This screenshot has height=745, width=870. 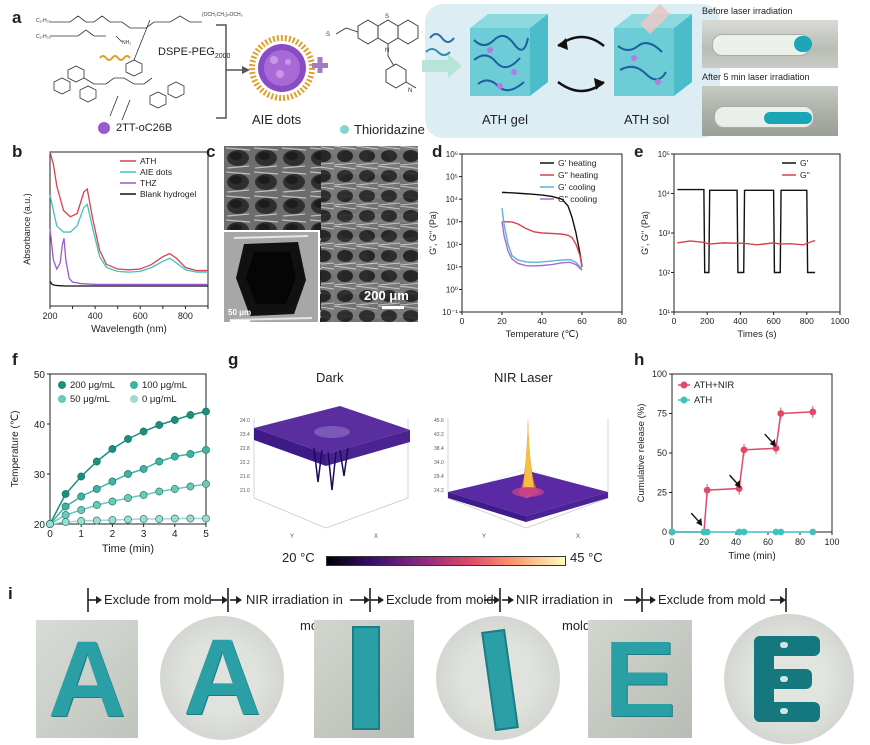 I want to click on photo-e-in-mold: E, so click(x=640, y=679).